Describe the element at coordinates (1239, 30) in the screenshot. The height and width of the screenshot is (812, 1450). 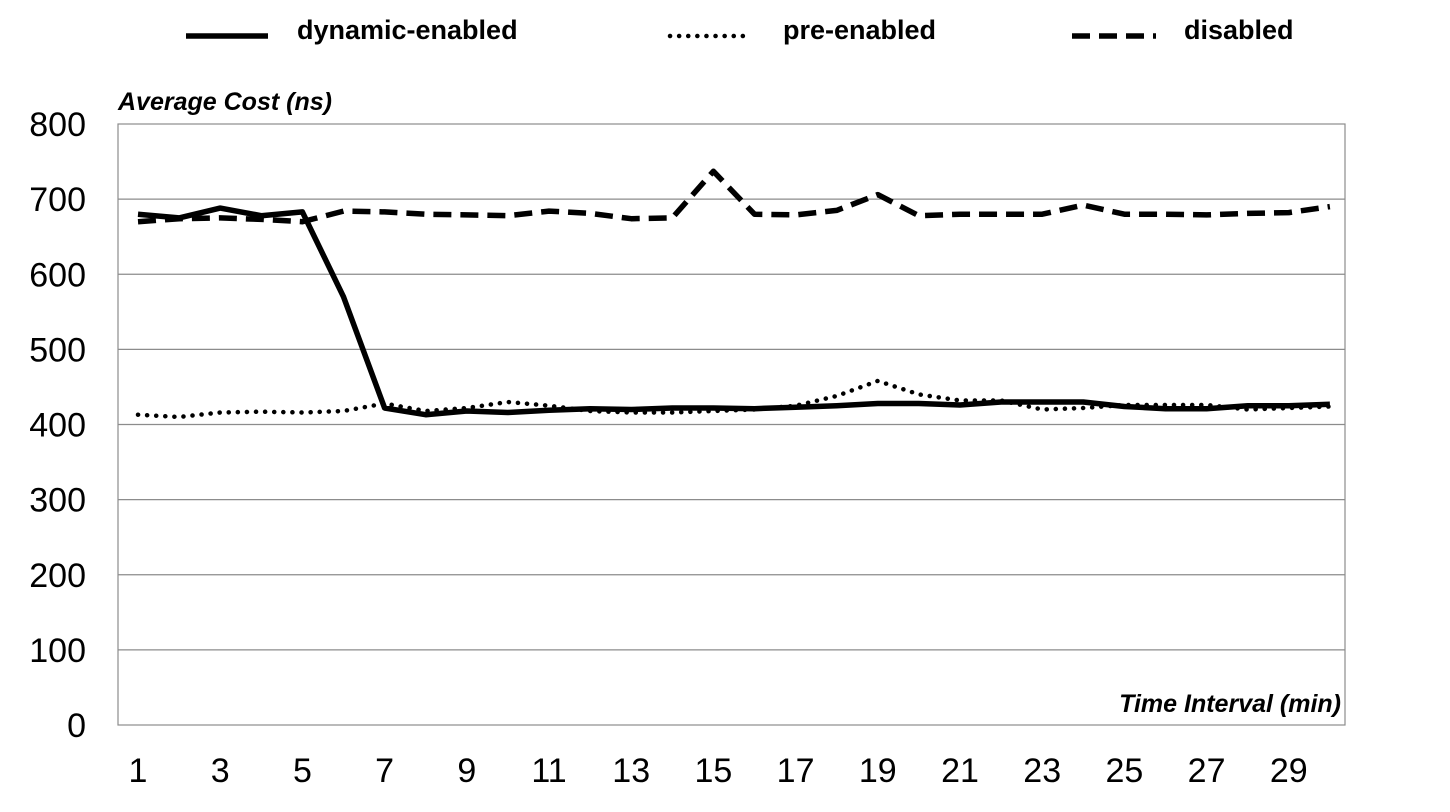
I see `legend-label-disabled: disabled` at that location.